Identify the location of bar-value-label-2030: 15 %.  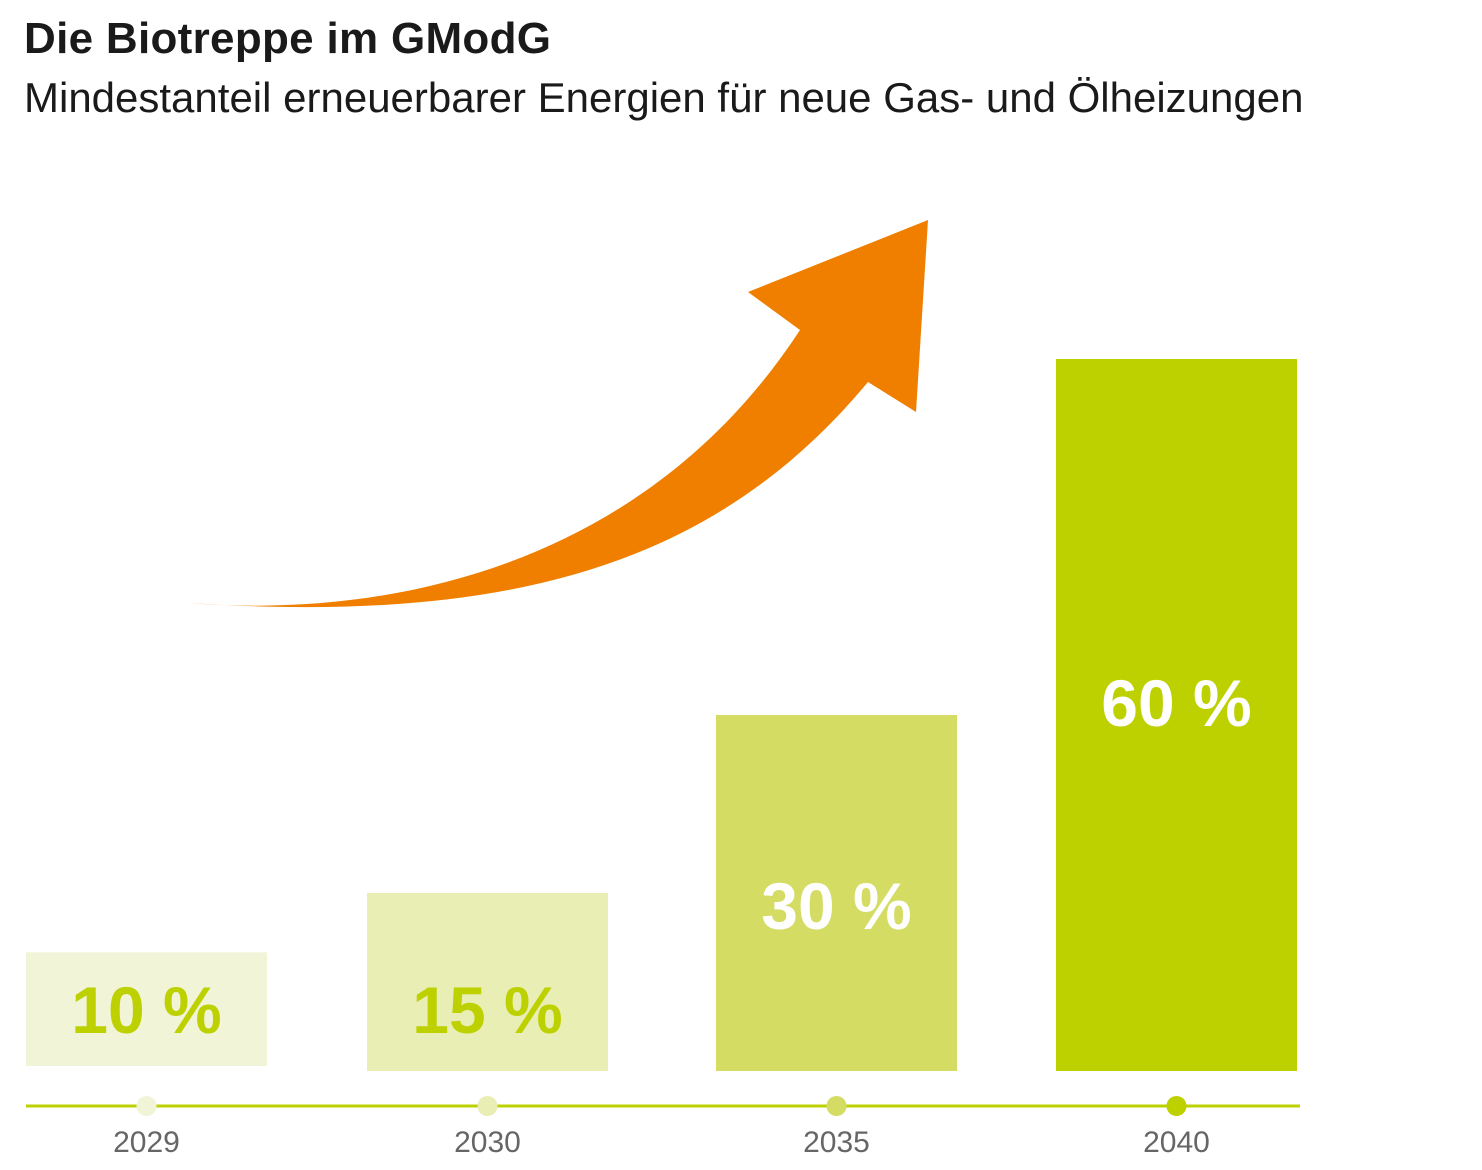
(487, 1010).